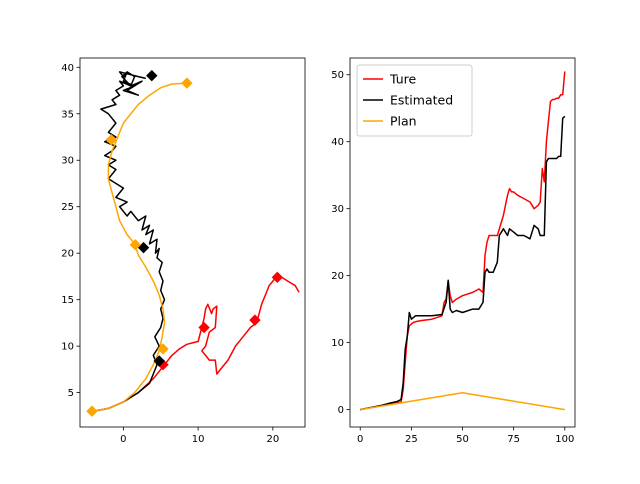  Describe the element at coordinates (123, 439) in the screenshot. I see `left-chart-x-tick-label-0: 0` at that location.